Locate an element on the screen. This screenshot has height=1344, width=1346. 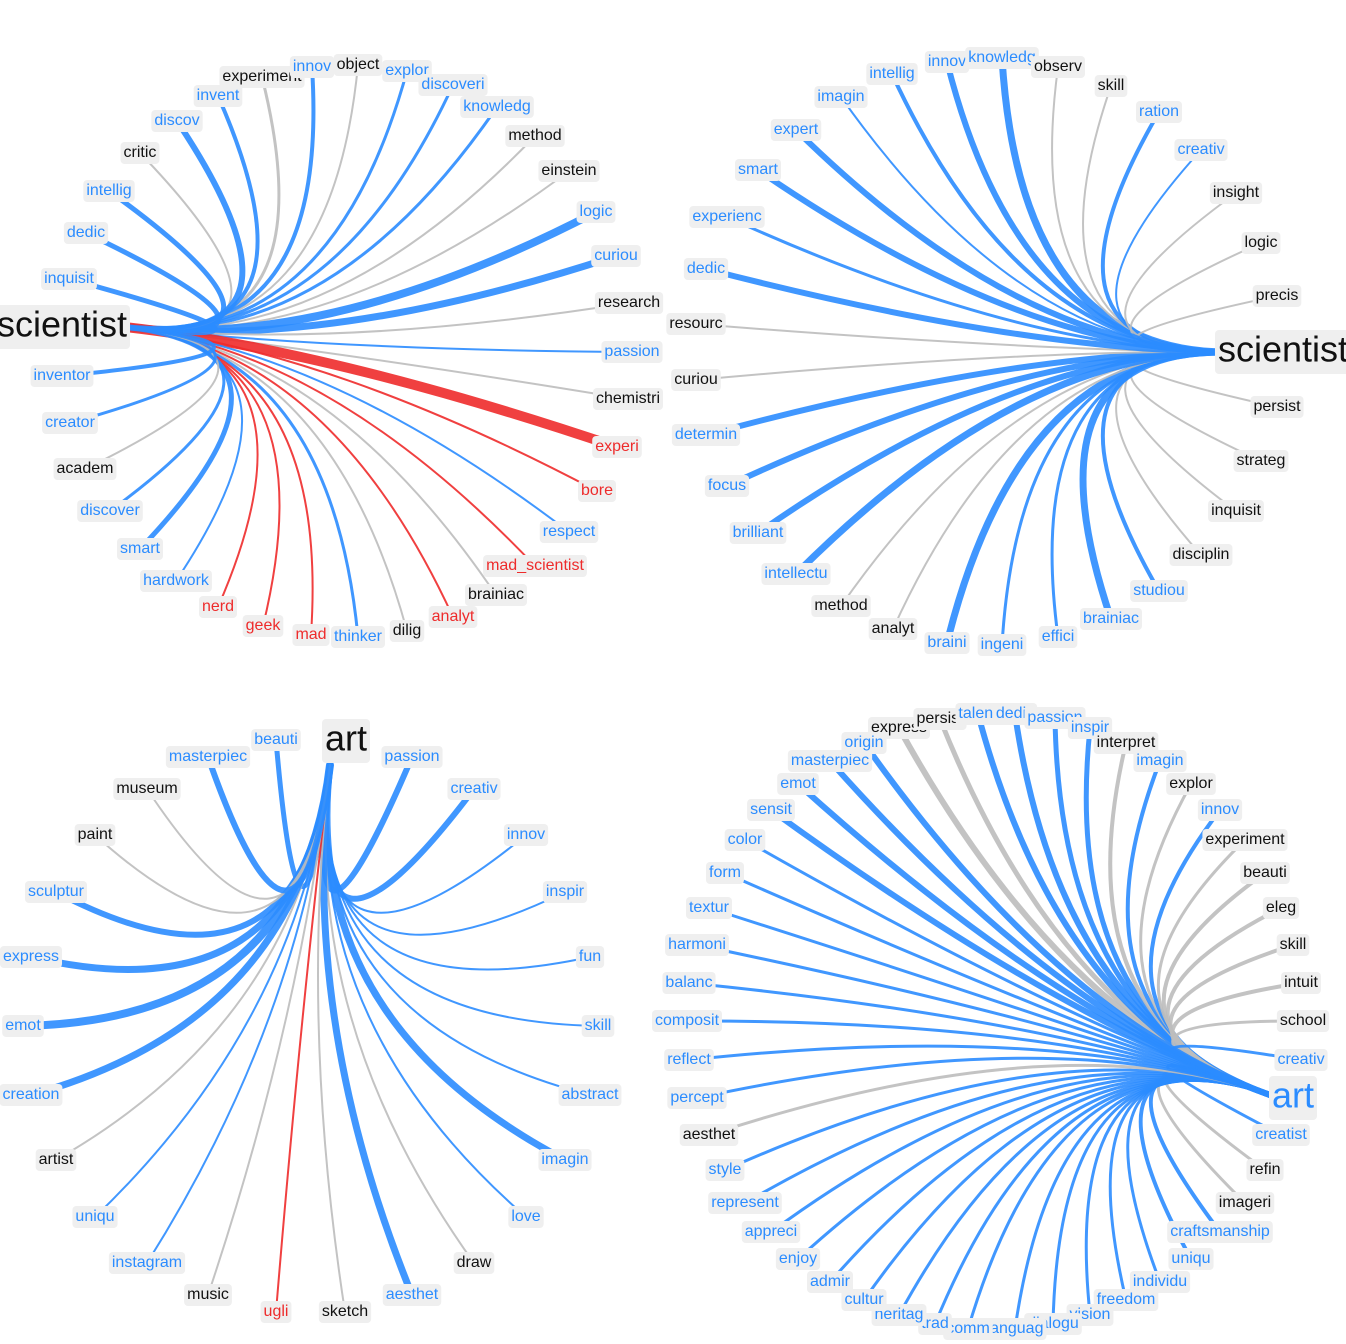
node-text: respect is located at coordinates (569, 531).